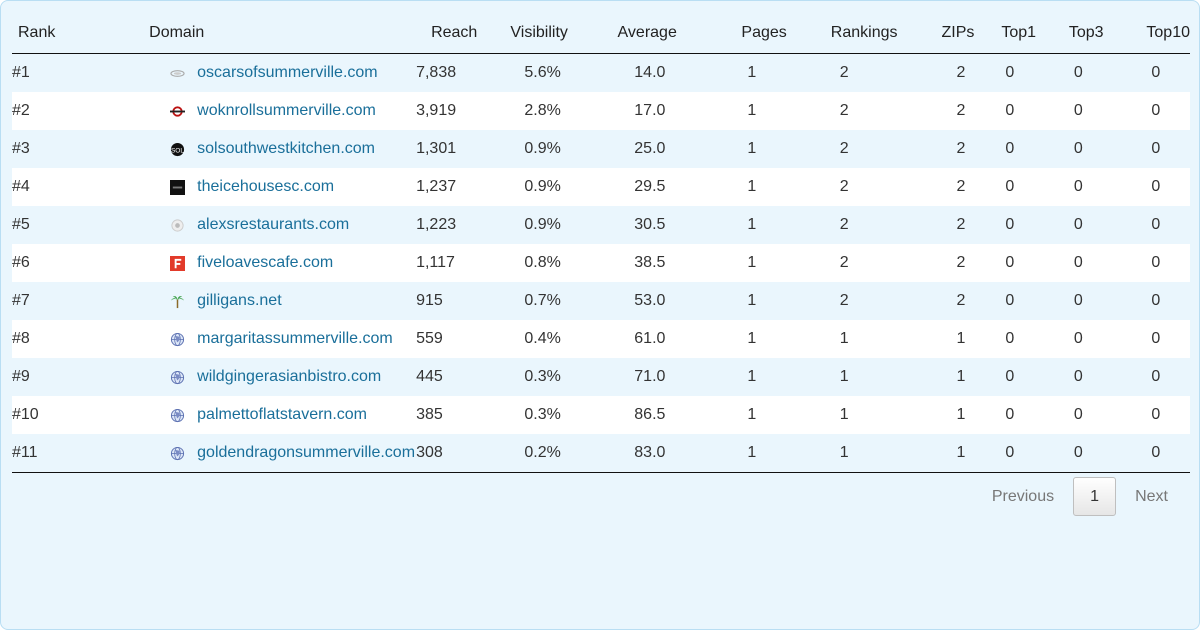  Describe the element at coordinates (936, 33) in the screenshot. I see `header-zips: ZIPs` at that location.